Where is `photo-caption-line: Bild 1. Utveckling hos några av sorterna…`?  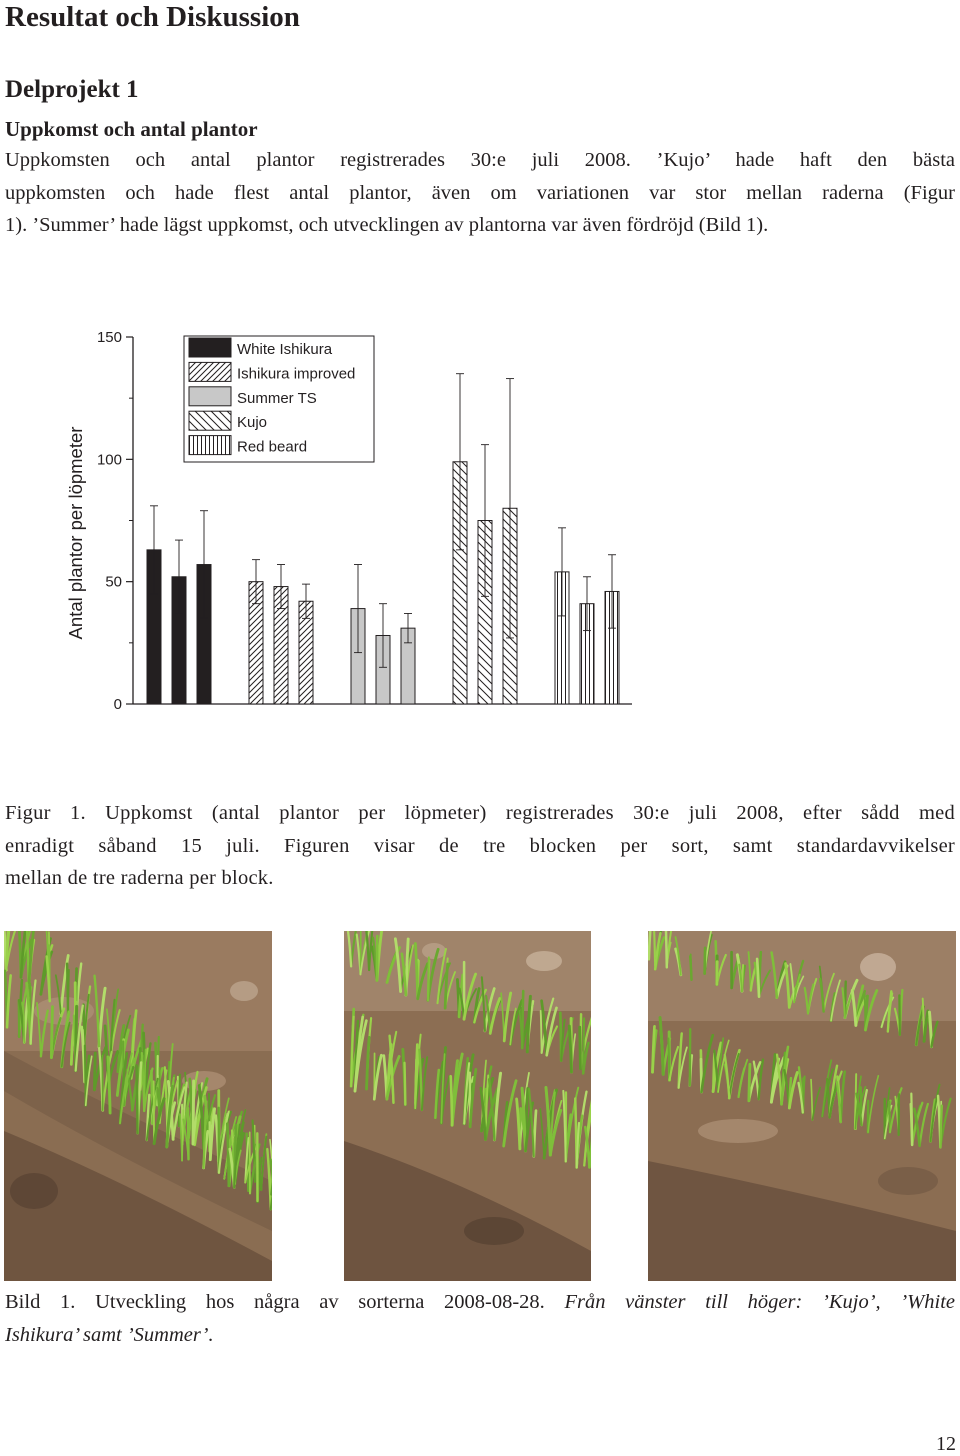
photo-caption-line: Bild 1. Utveckling hos några av sorterna… is located at coordinates (480, 1302).